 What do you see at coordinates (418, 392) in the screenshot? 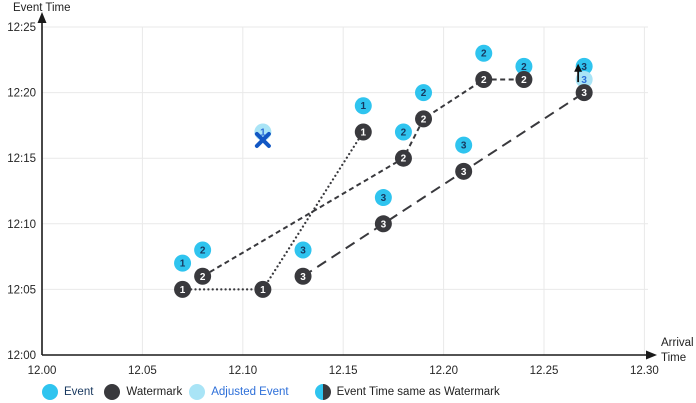
I see `legend-label-event-same-as-watermark: Event Time same as Watermark` at bounding box center [418, 392].